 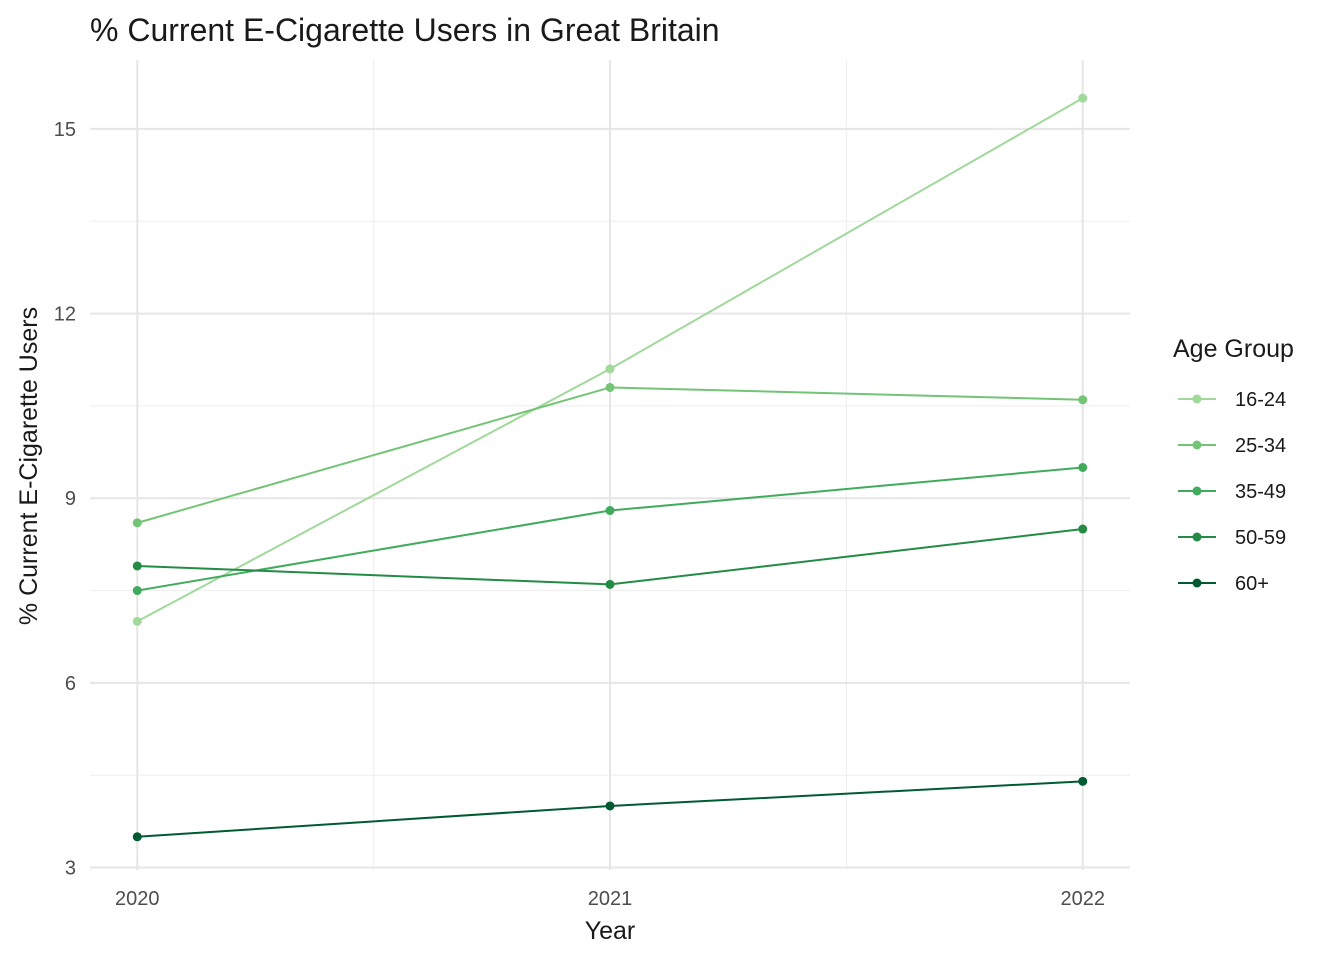 I want to click on legend-title: Age Group, so click(x=1233, y=349).